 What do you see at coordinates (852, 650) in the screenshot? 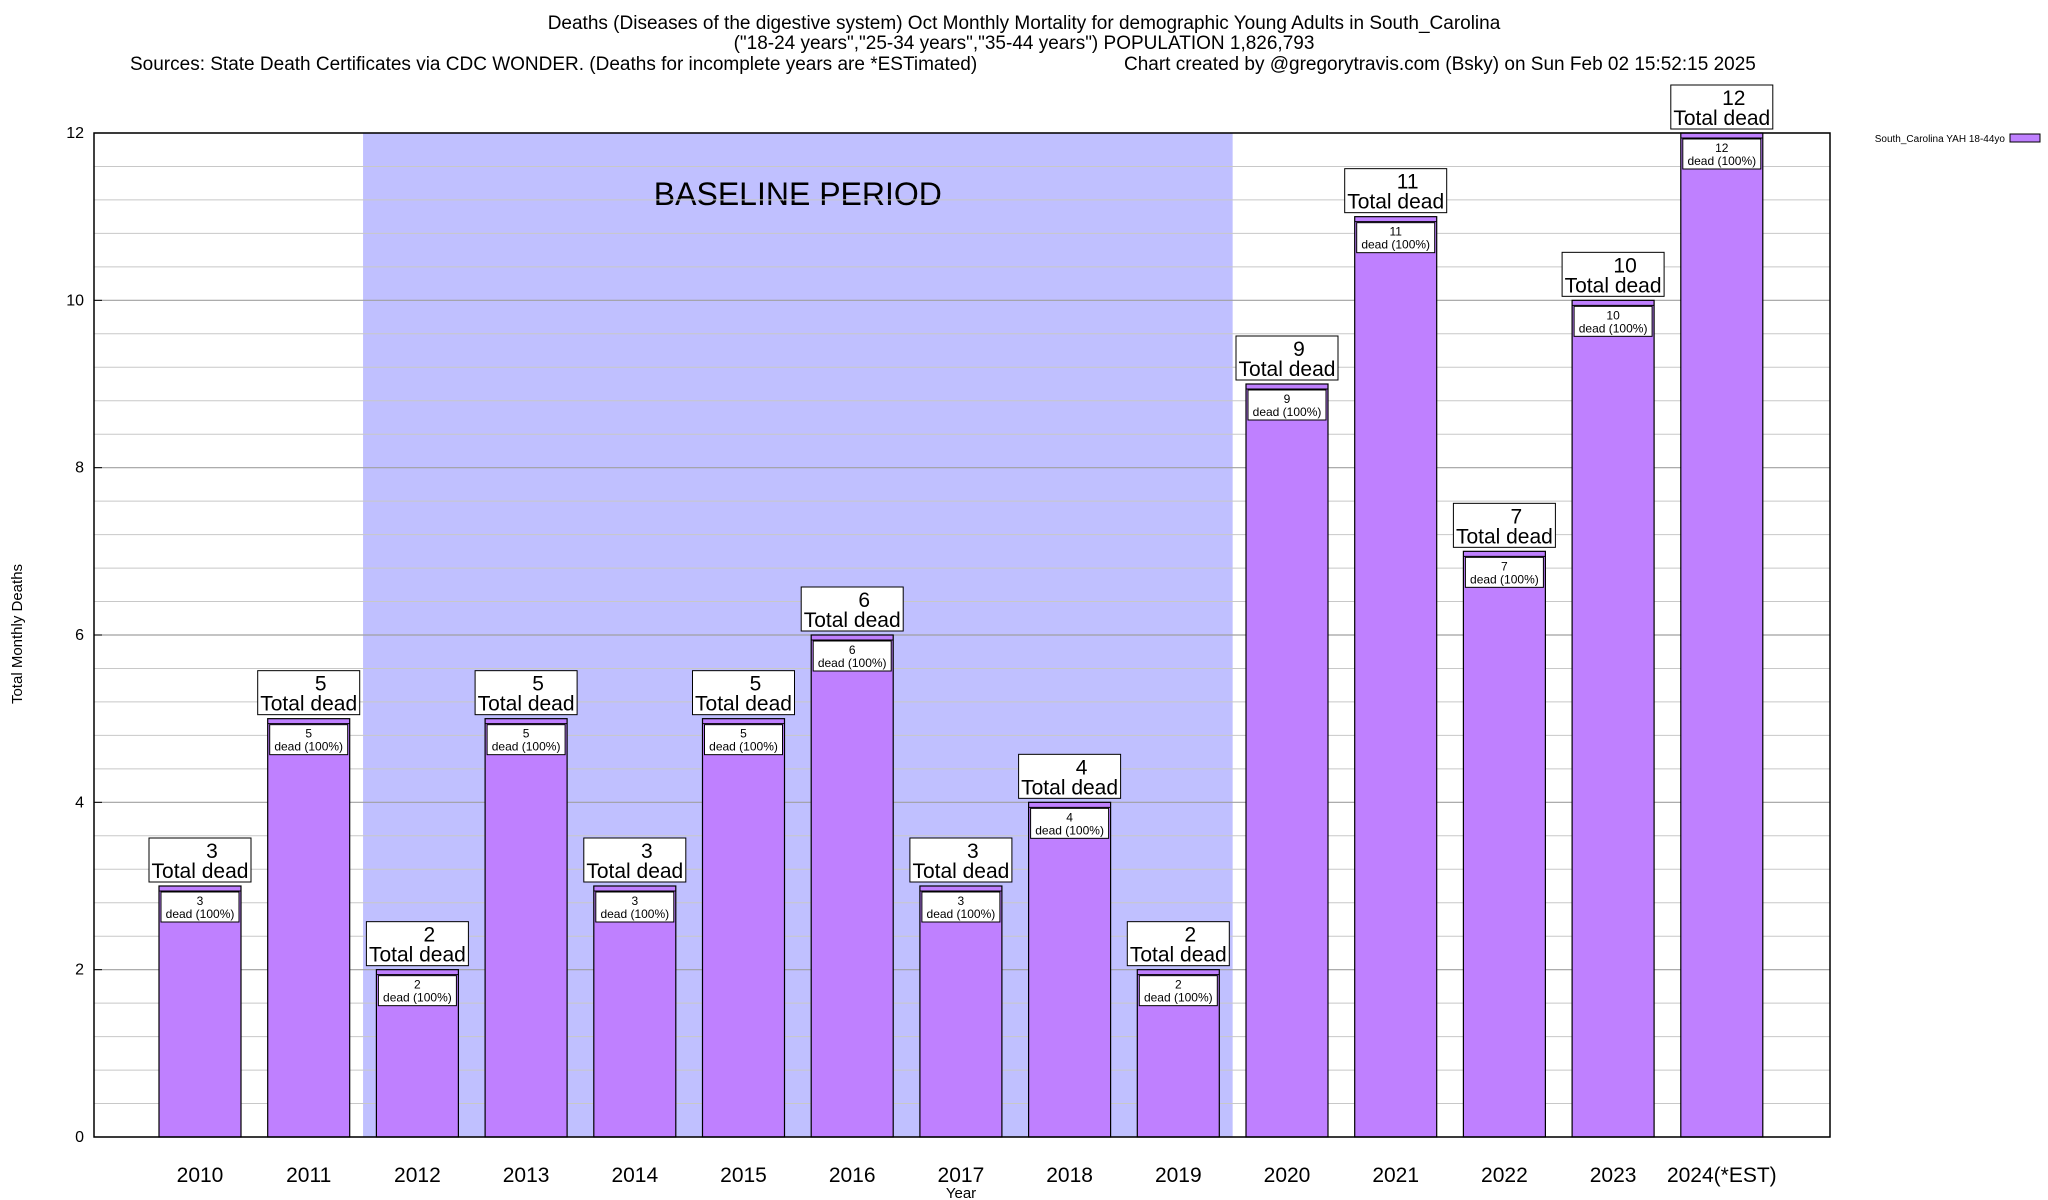
I see `inner-value-label: 6` at bounding box center [852, 650].